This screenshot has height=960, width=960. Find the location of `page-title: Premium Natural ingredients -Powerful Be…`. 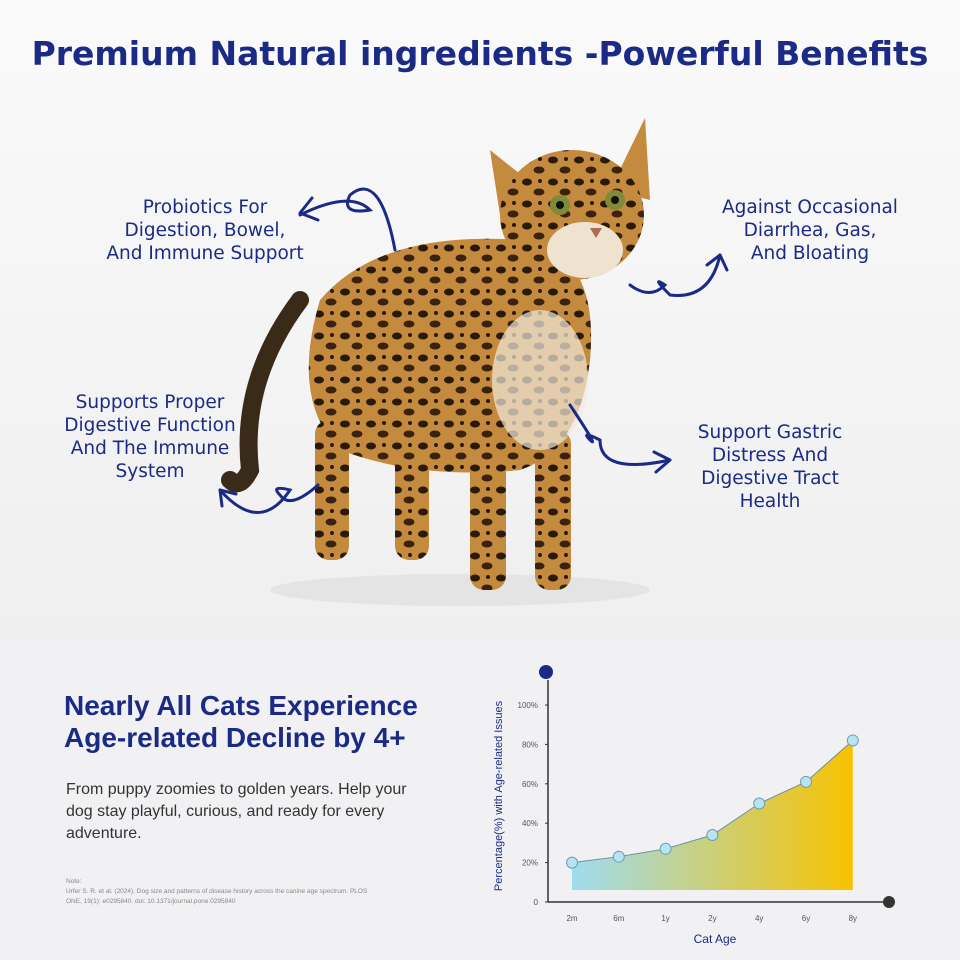

page-title: Premium Natural ingredients -Powerful Be… is located at coordinates (480, 53).